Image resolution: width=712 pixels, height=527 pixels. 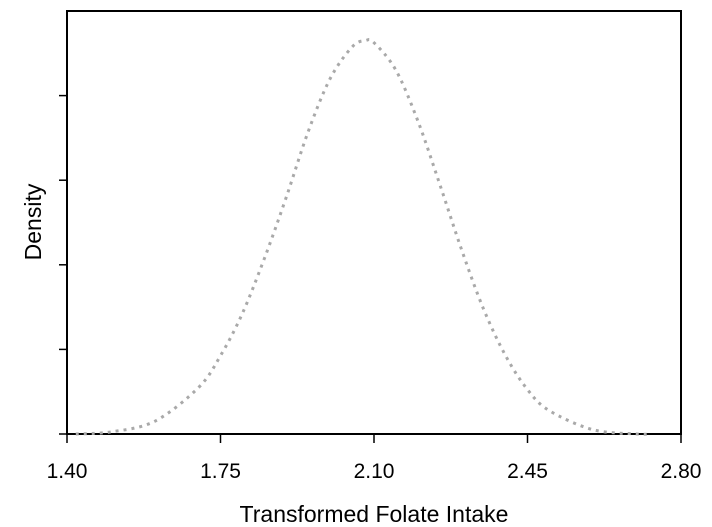 I want to click on x-axis-ticks, so click(x=374, y=438).